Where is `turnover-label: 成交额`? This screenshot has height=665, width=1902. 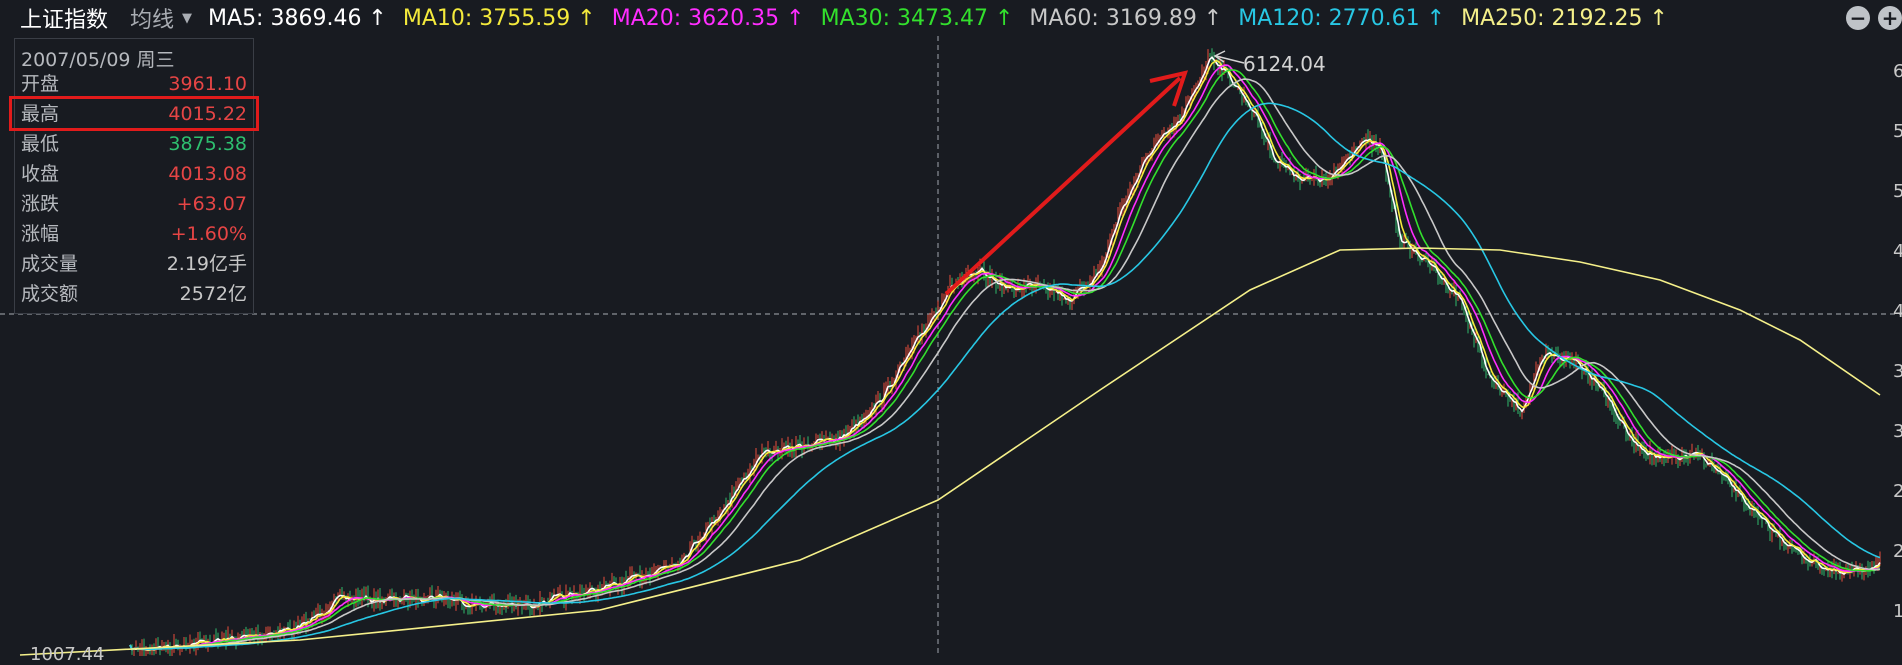
turnover-label: 成交额 is located at coordinates (50, 294).